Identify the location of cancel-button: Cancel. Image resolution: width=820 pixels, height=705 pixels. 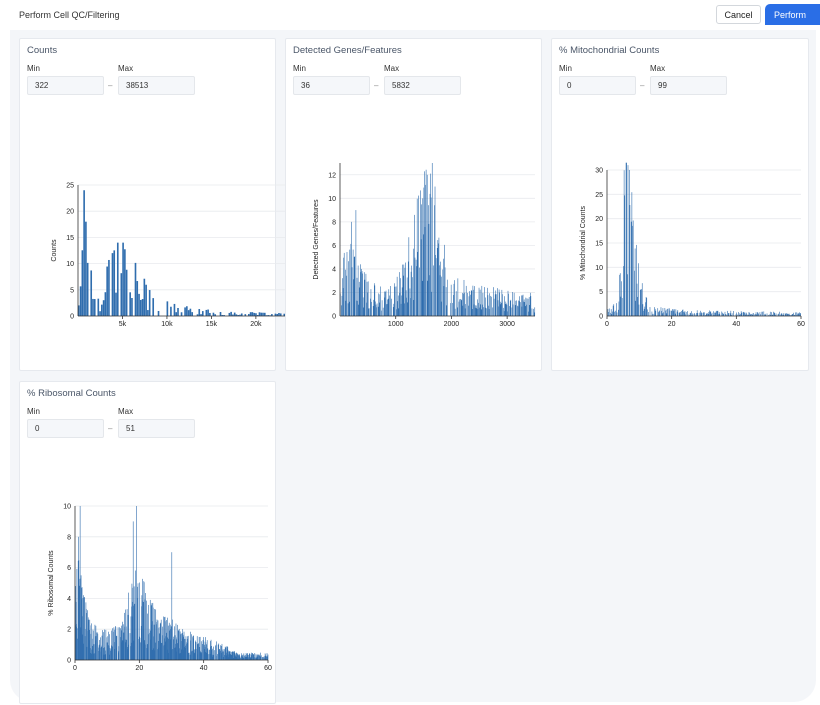
(738, 14).